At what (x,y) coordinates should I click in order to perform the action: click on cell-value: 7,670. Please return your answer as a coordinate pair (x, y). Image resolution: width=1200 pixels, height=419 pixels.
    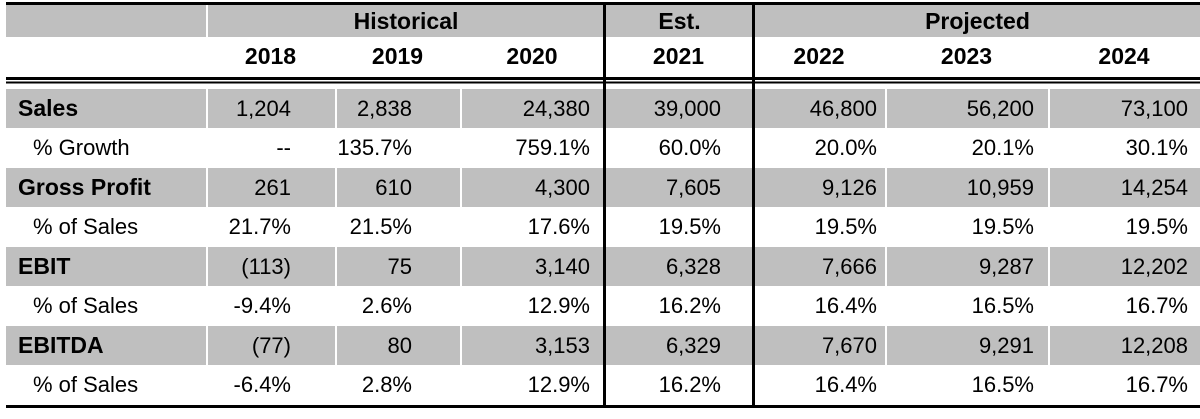
    Looking at the image, I should click on (819, 345).